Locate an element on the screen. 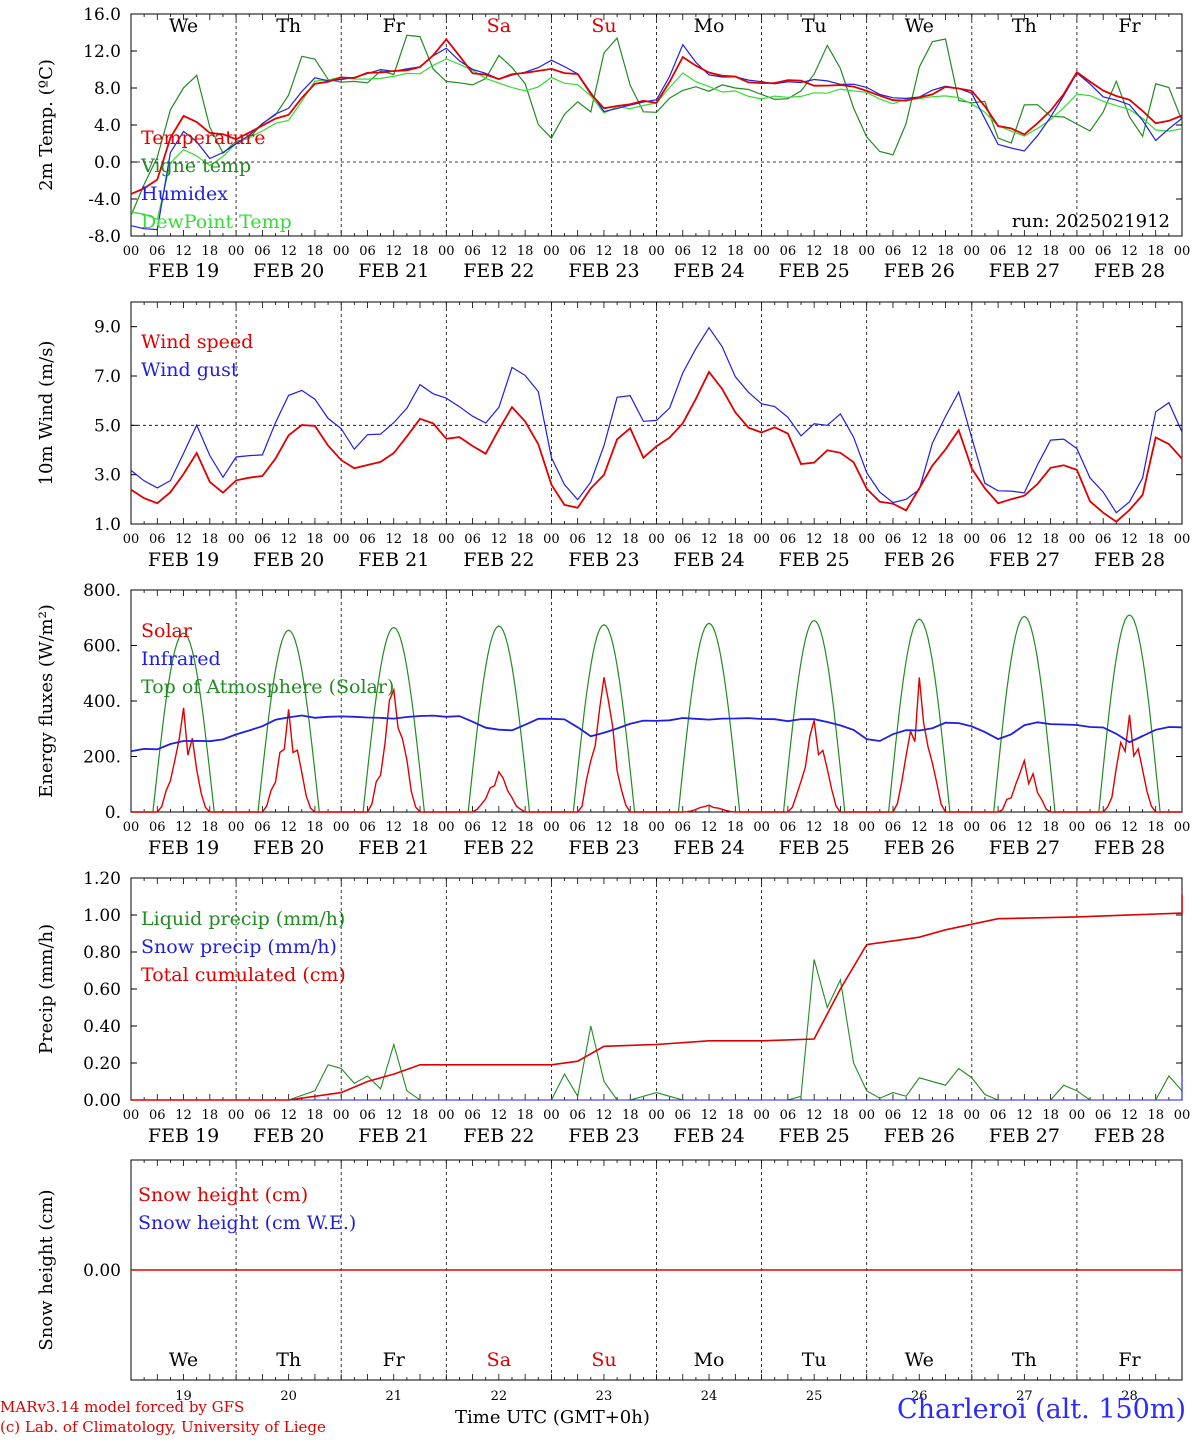  weekday-label: Su is located at coordinates (603, 1360).